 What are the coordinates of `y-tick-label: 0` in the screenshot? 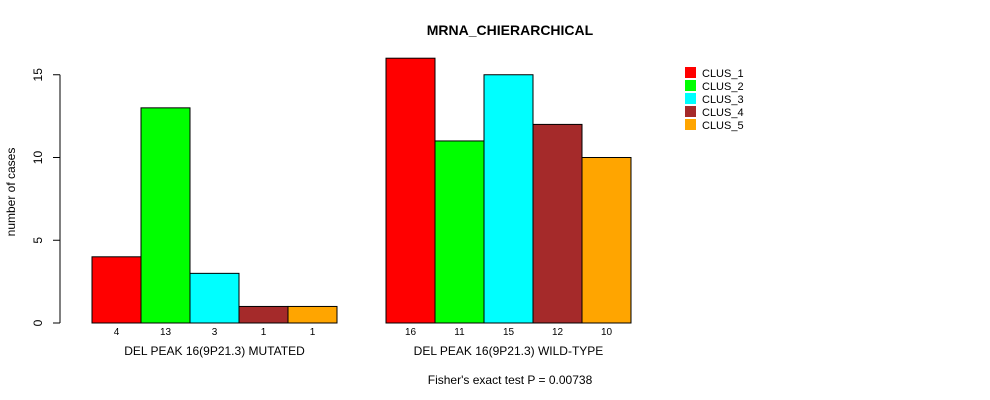 It's located at (38, 322).